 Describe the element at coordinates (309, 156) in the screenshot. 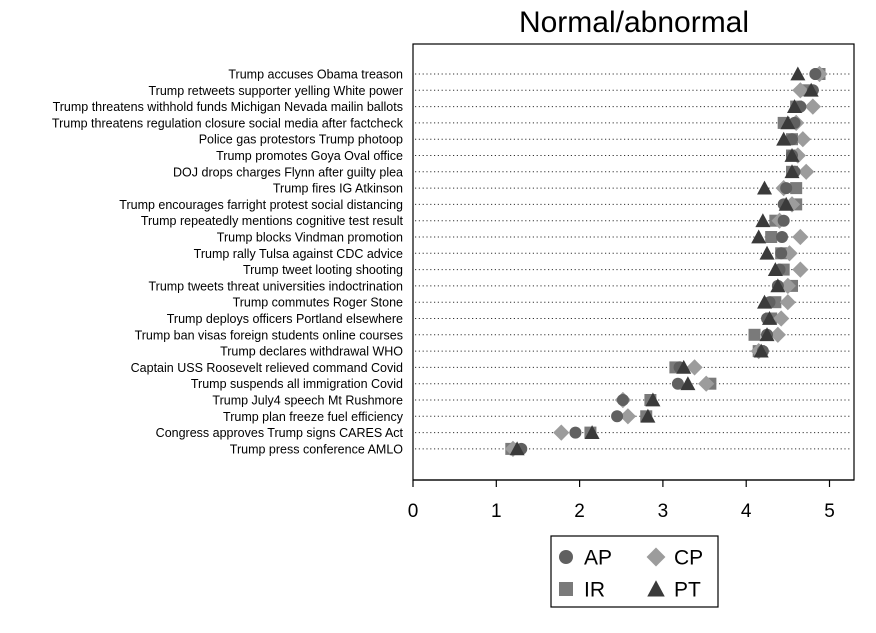

I see `category-label: Trump promotes Goya Oval office` at that location.